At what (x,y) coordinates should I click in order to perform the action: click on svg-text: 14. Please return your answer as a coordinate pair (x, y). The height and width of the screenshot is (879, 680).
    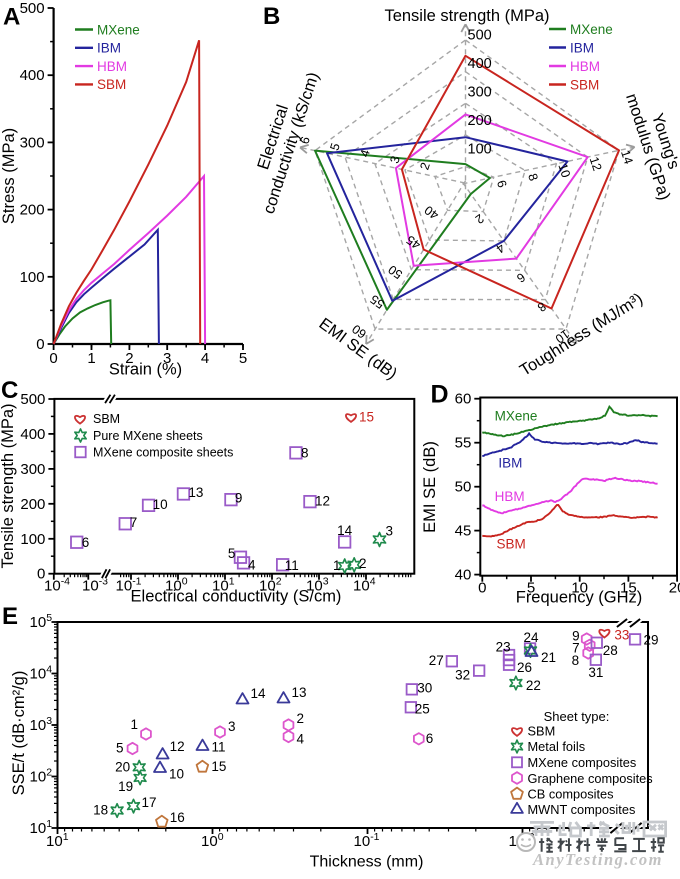
    Looking at the image, I should click on (345, 530).